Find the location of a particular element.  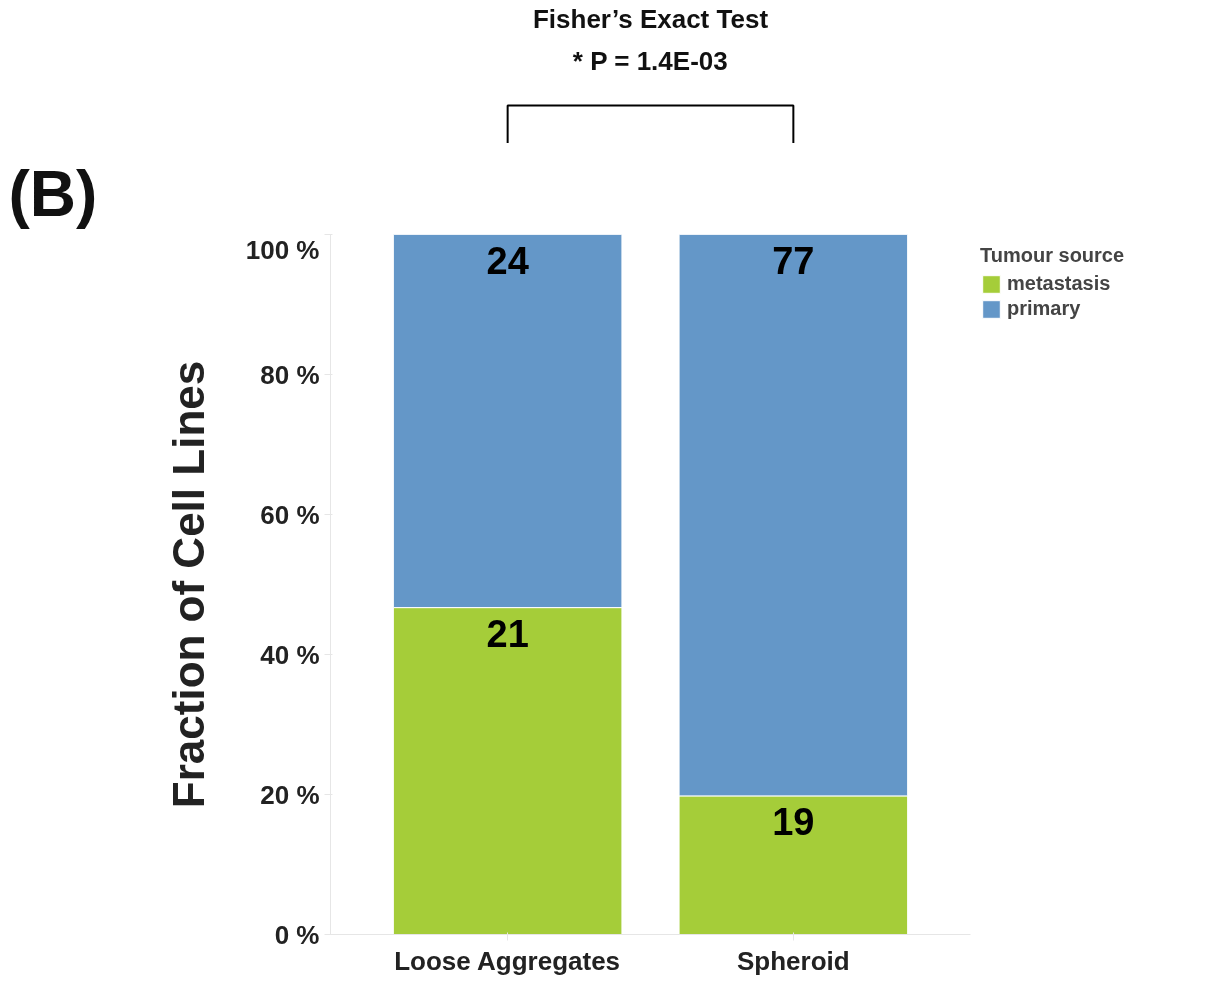

annotation: 19 is located at coordinates (793, 821).